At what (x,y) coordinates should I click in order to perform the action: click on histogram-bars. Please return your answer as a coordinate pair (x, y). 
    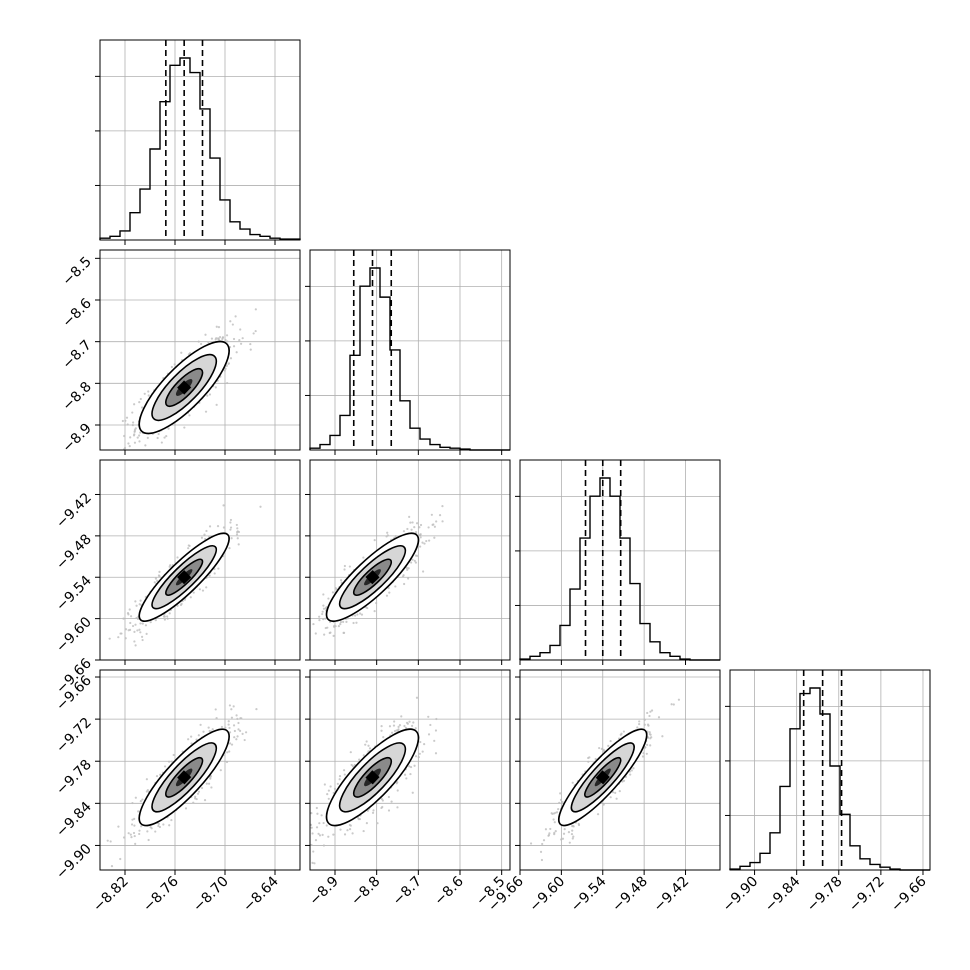
    Looking at the image, I should click on (619, 569).